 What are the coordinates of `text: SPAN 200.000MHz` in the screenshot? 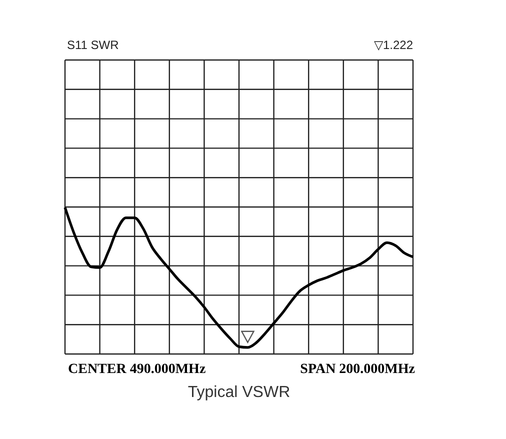 It's located at (357, 370).